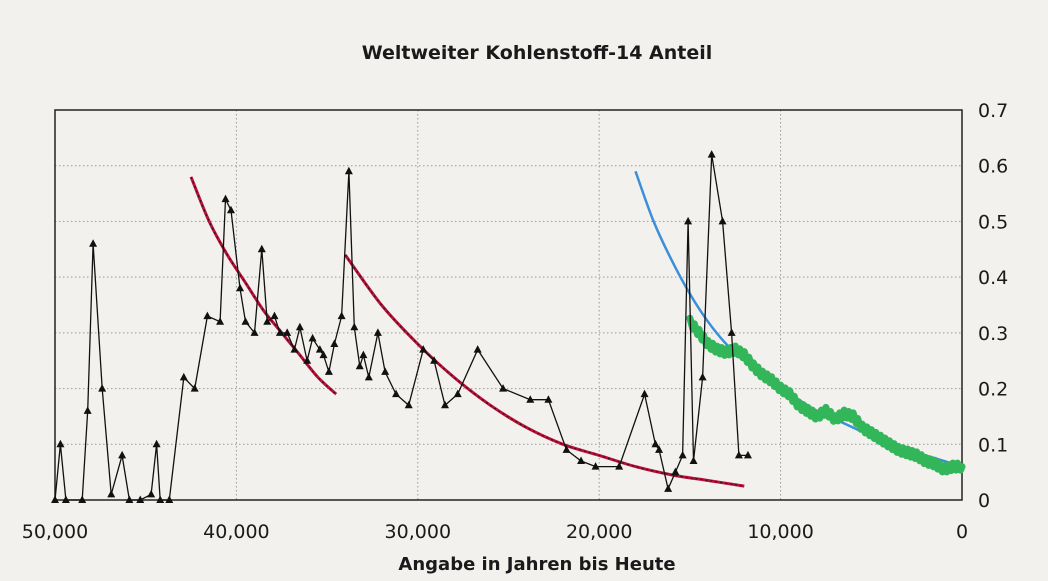 This screenshot has height=581, width=1048. What do you see at coordinates (599, 532) in the screenshot?
I see `x-tick-label: 20,000` at bounding box center [599, 532].